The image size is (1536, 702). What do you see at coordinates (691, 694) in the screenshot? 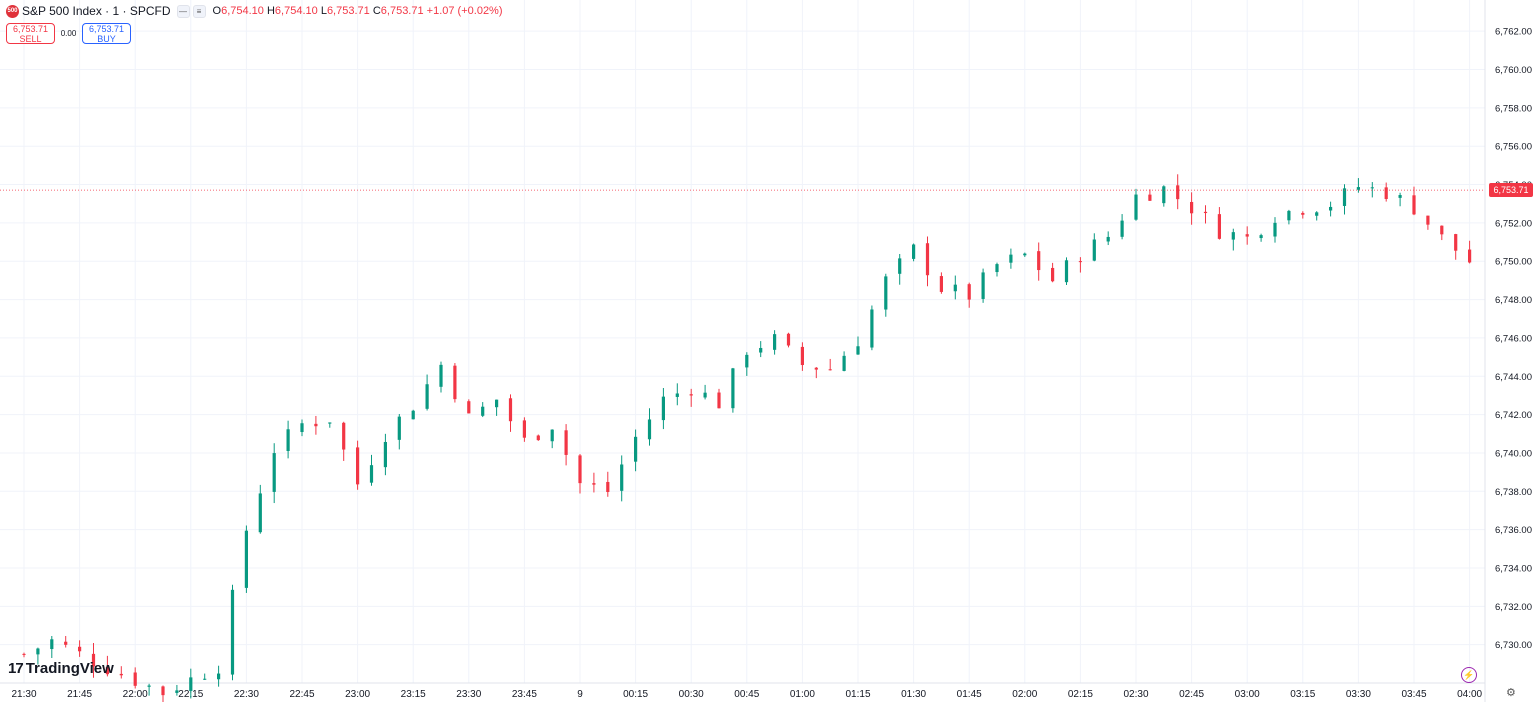
I see `x-tick-label: 00:30` at bounding box center [691, 694].